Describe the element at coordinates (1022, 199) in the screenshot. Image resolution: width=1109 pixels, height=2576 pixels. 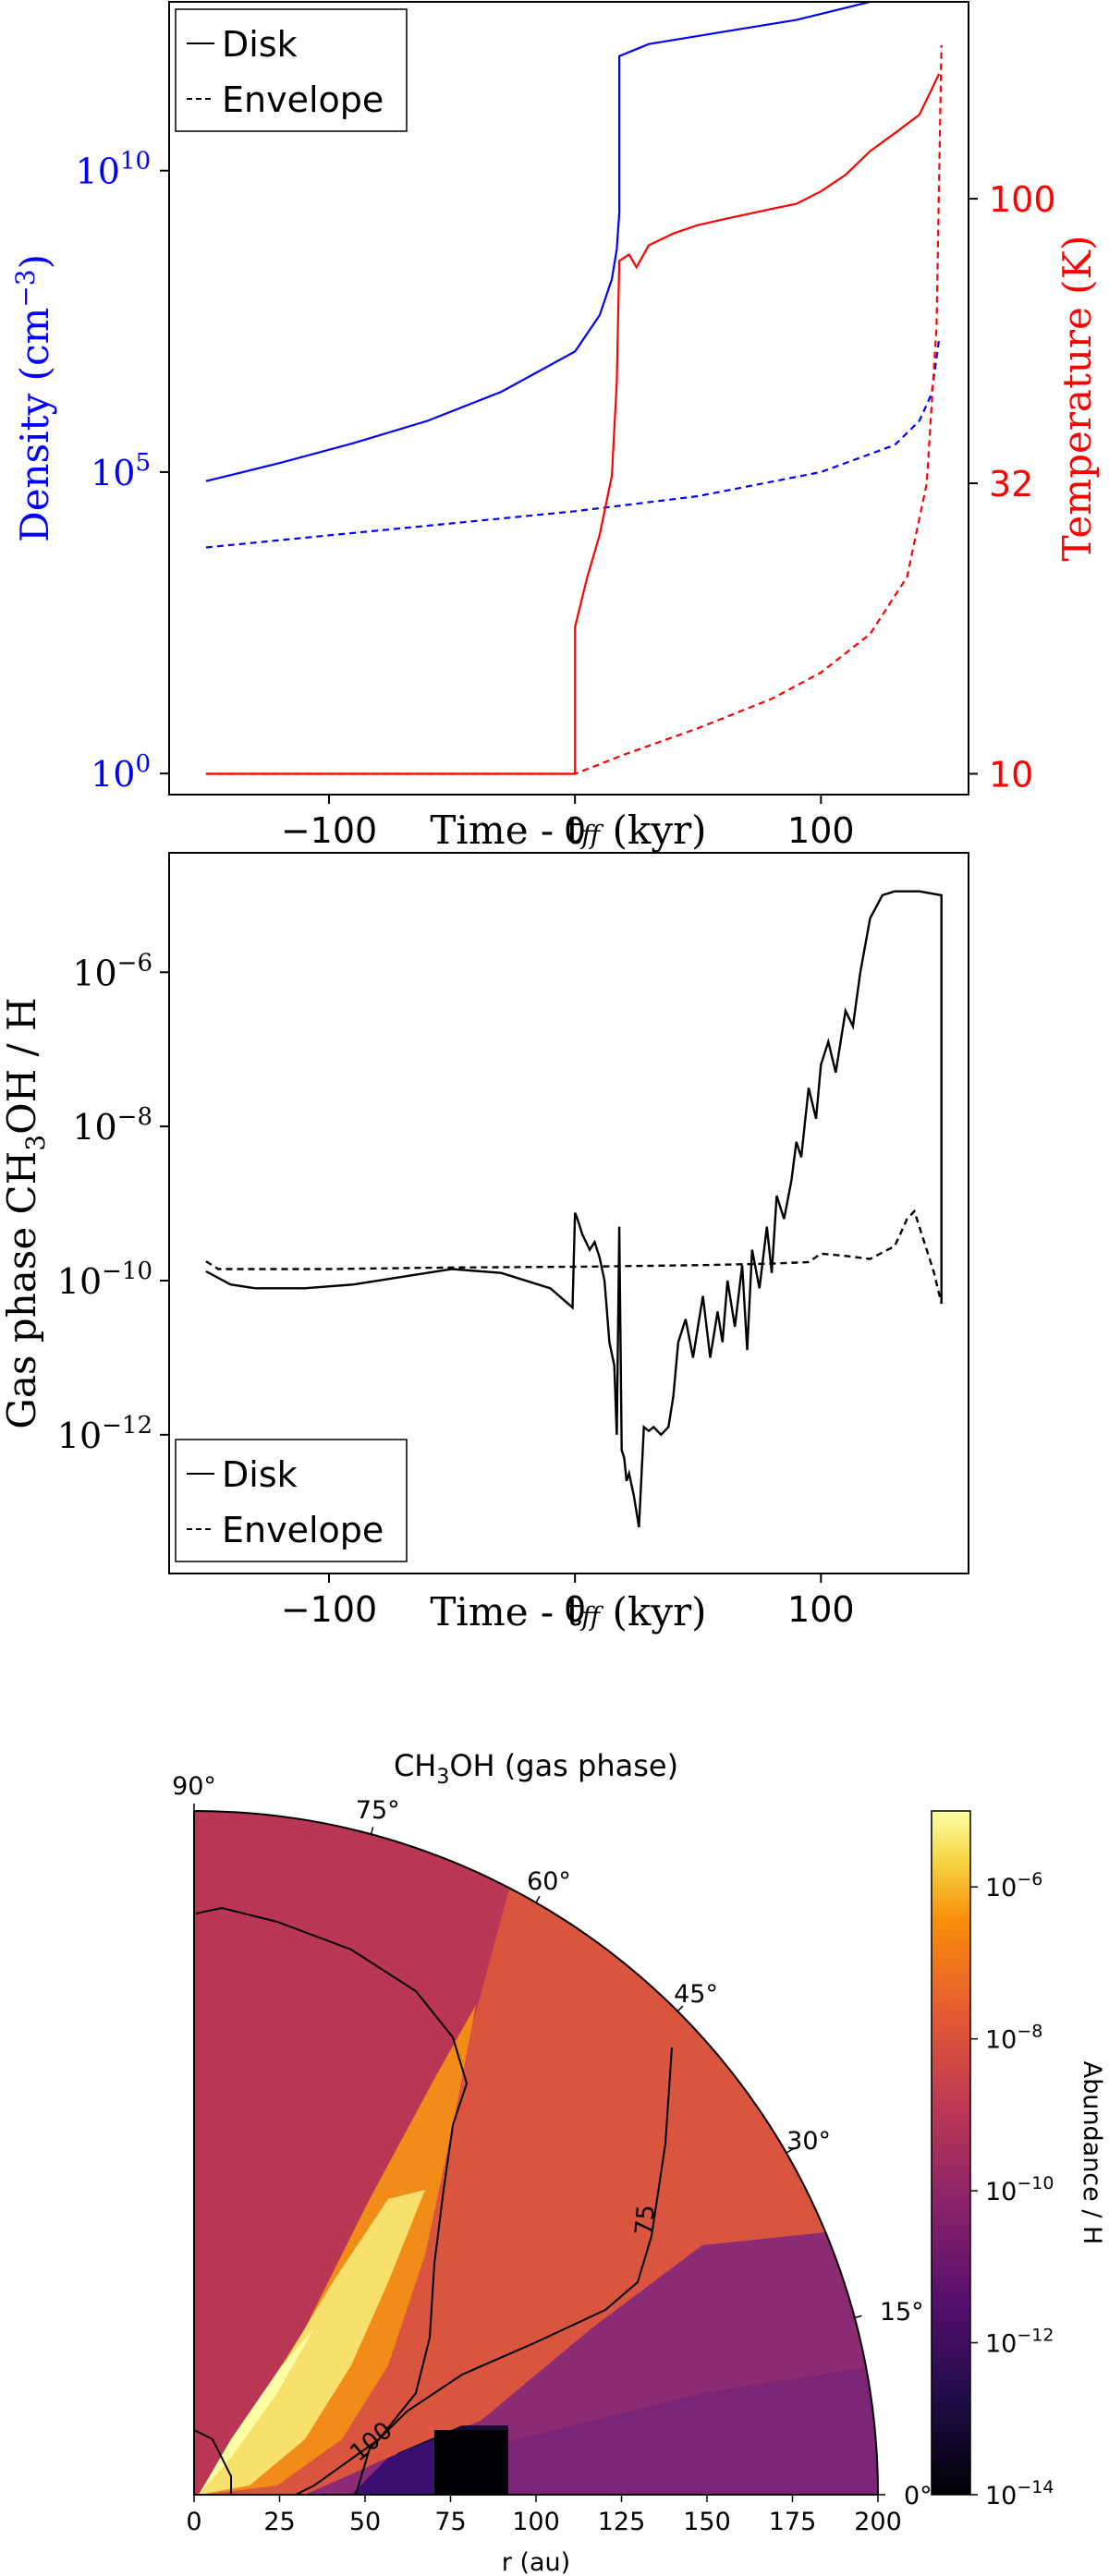
I see `y-right-tick-label: 100` at that location.